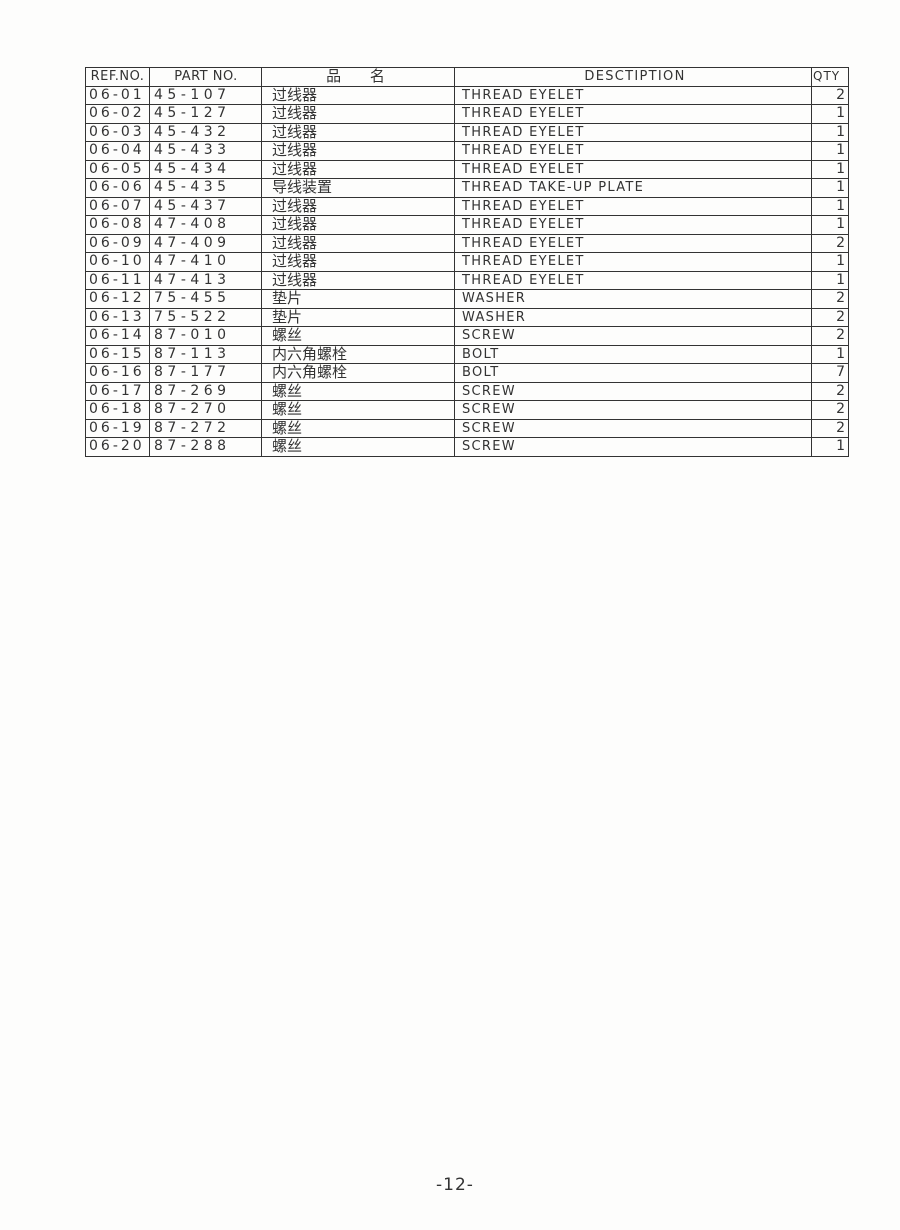  I want to click on cell-ref-no: 06-02, so click(117, 114).